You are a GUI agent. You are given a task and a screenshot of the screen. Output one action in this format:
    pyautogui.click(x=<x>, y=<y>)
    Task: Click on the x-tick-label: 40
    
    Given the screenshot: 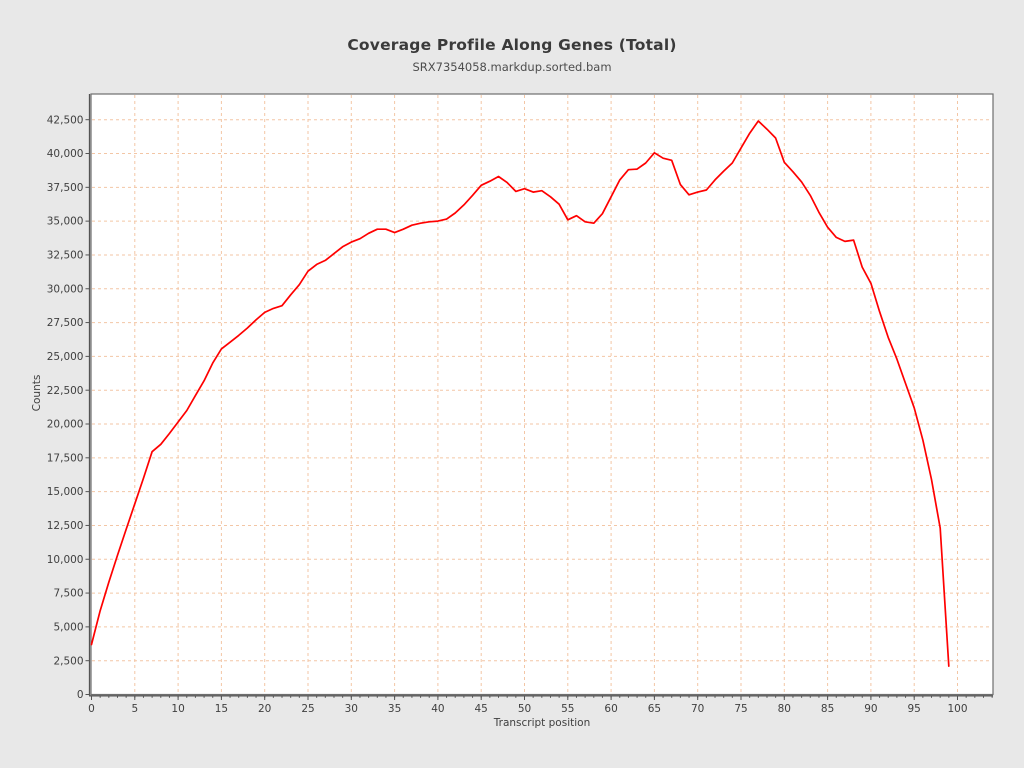 What is the action you would take?
    pyautogui.click(x=437, y=709)
    